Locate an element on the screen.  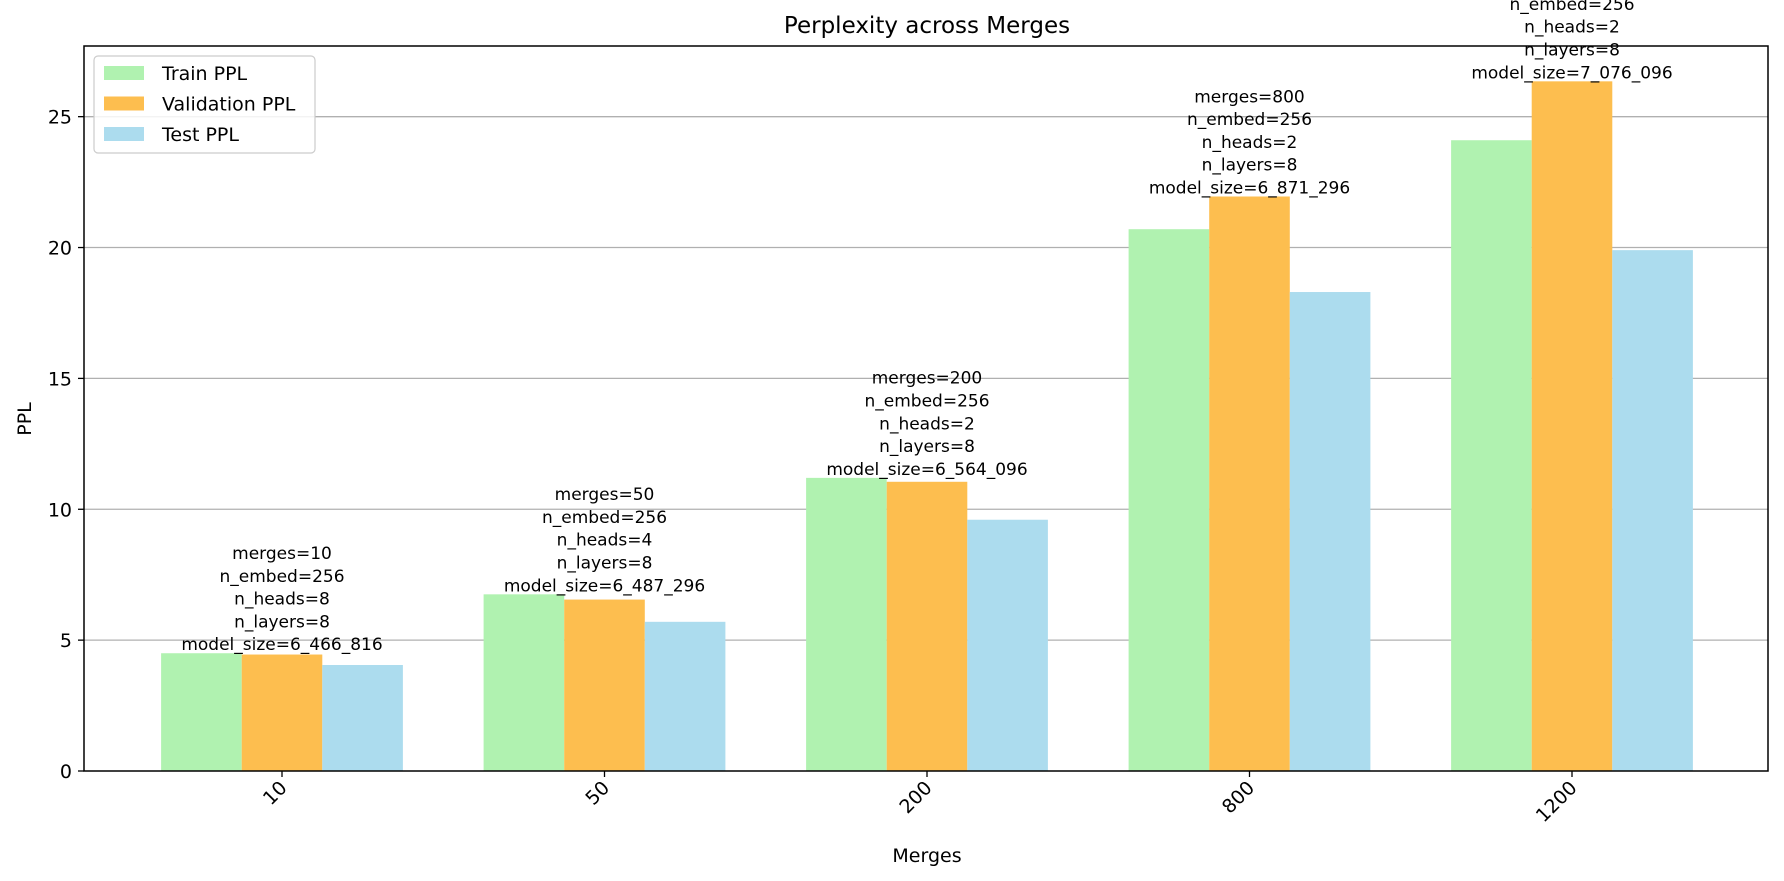
y-tick-label: 25 is located at coordinates (60, 118).